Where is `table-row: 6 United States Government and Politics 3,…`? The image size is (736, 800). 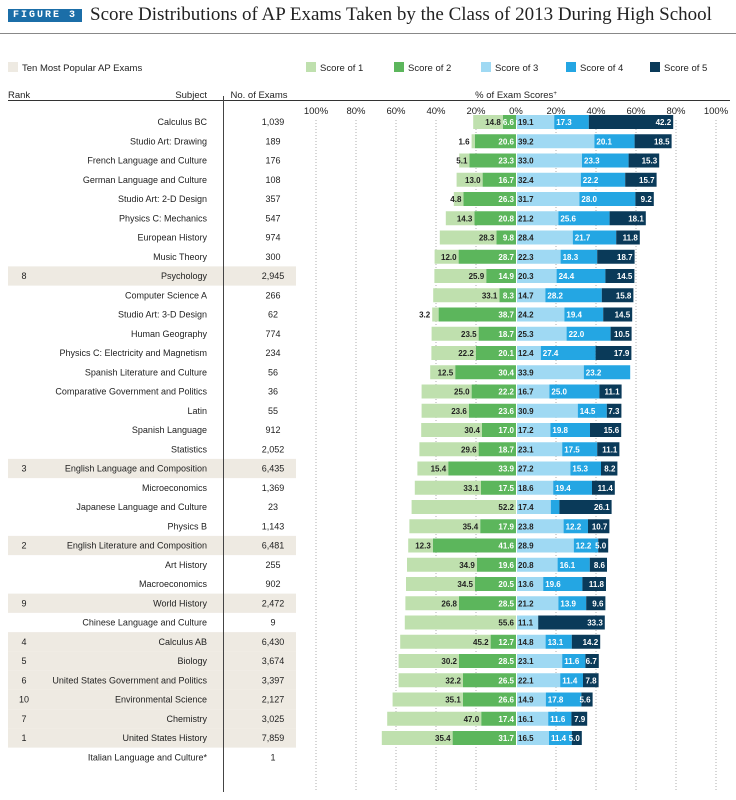
table-row: 6 United States Government and Politics 3,… is located at coordinates (310, 680).